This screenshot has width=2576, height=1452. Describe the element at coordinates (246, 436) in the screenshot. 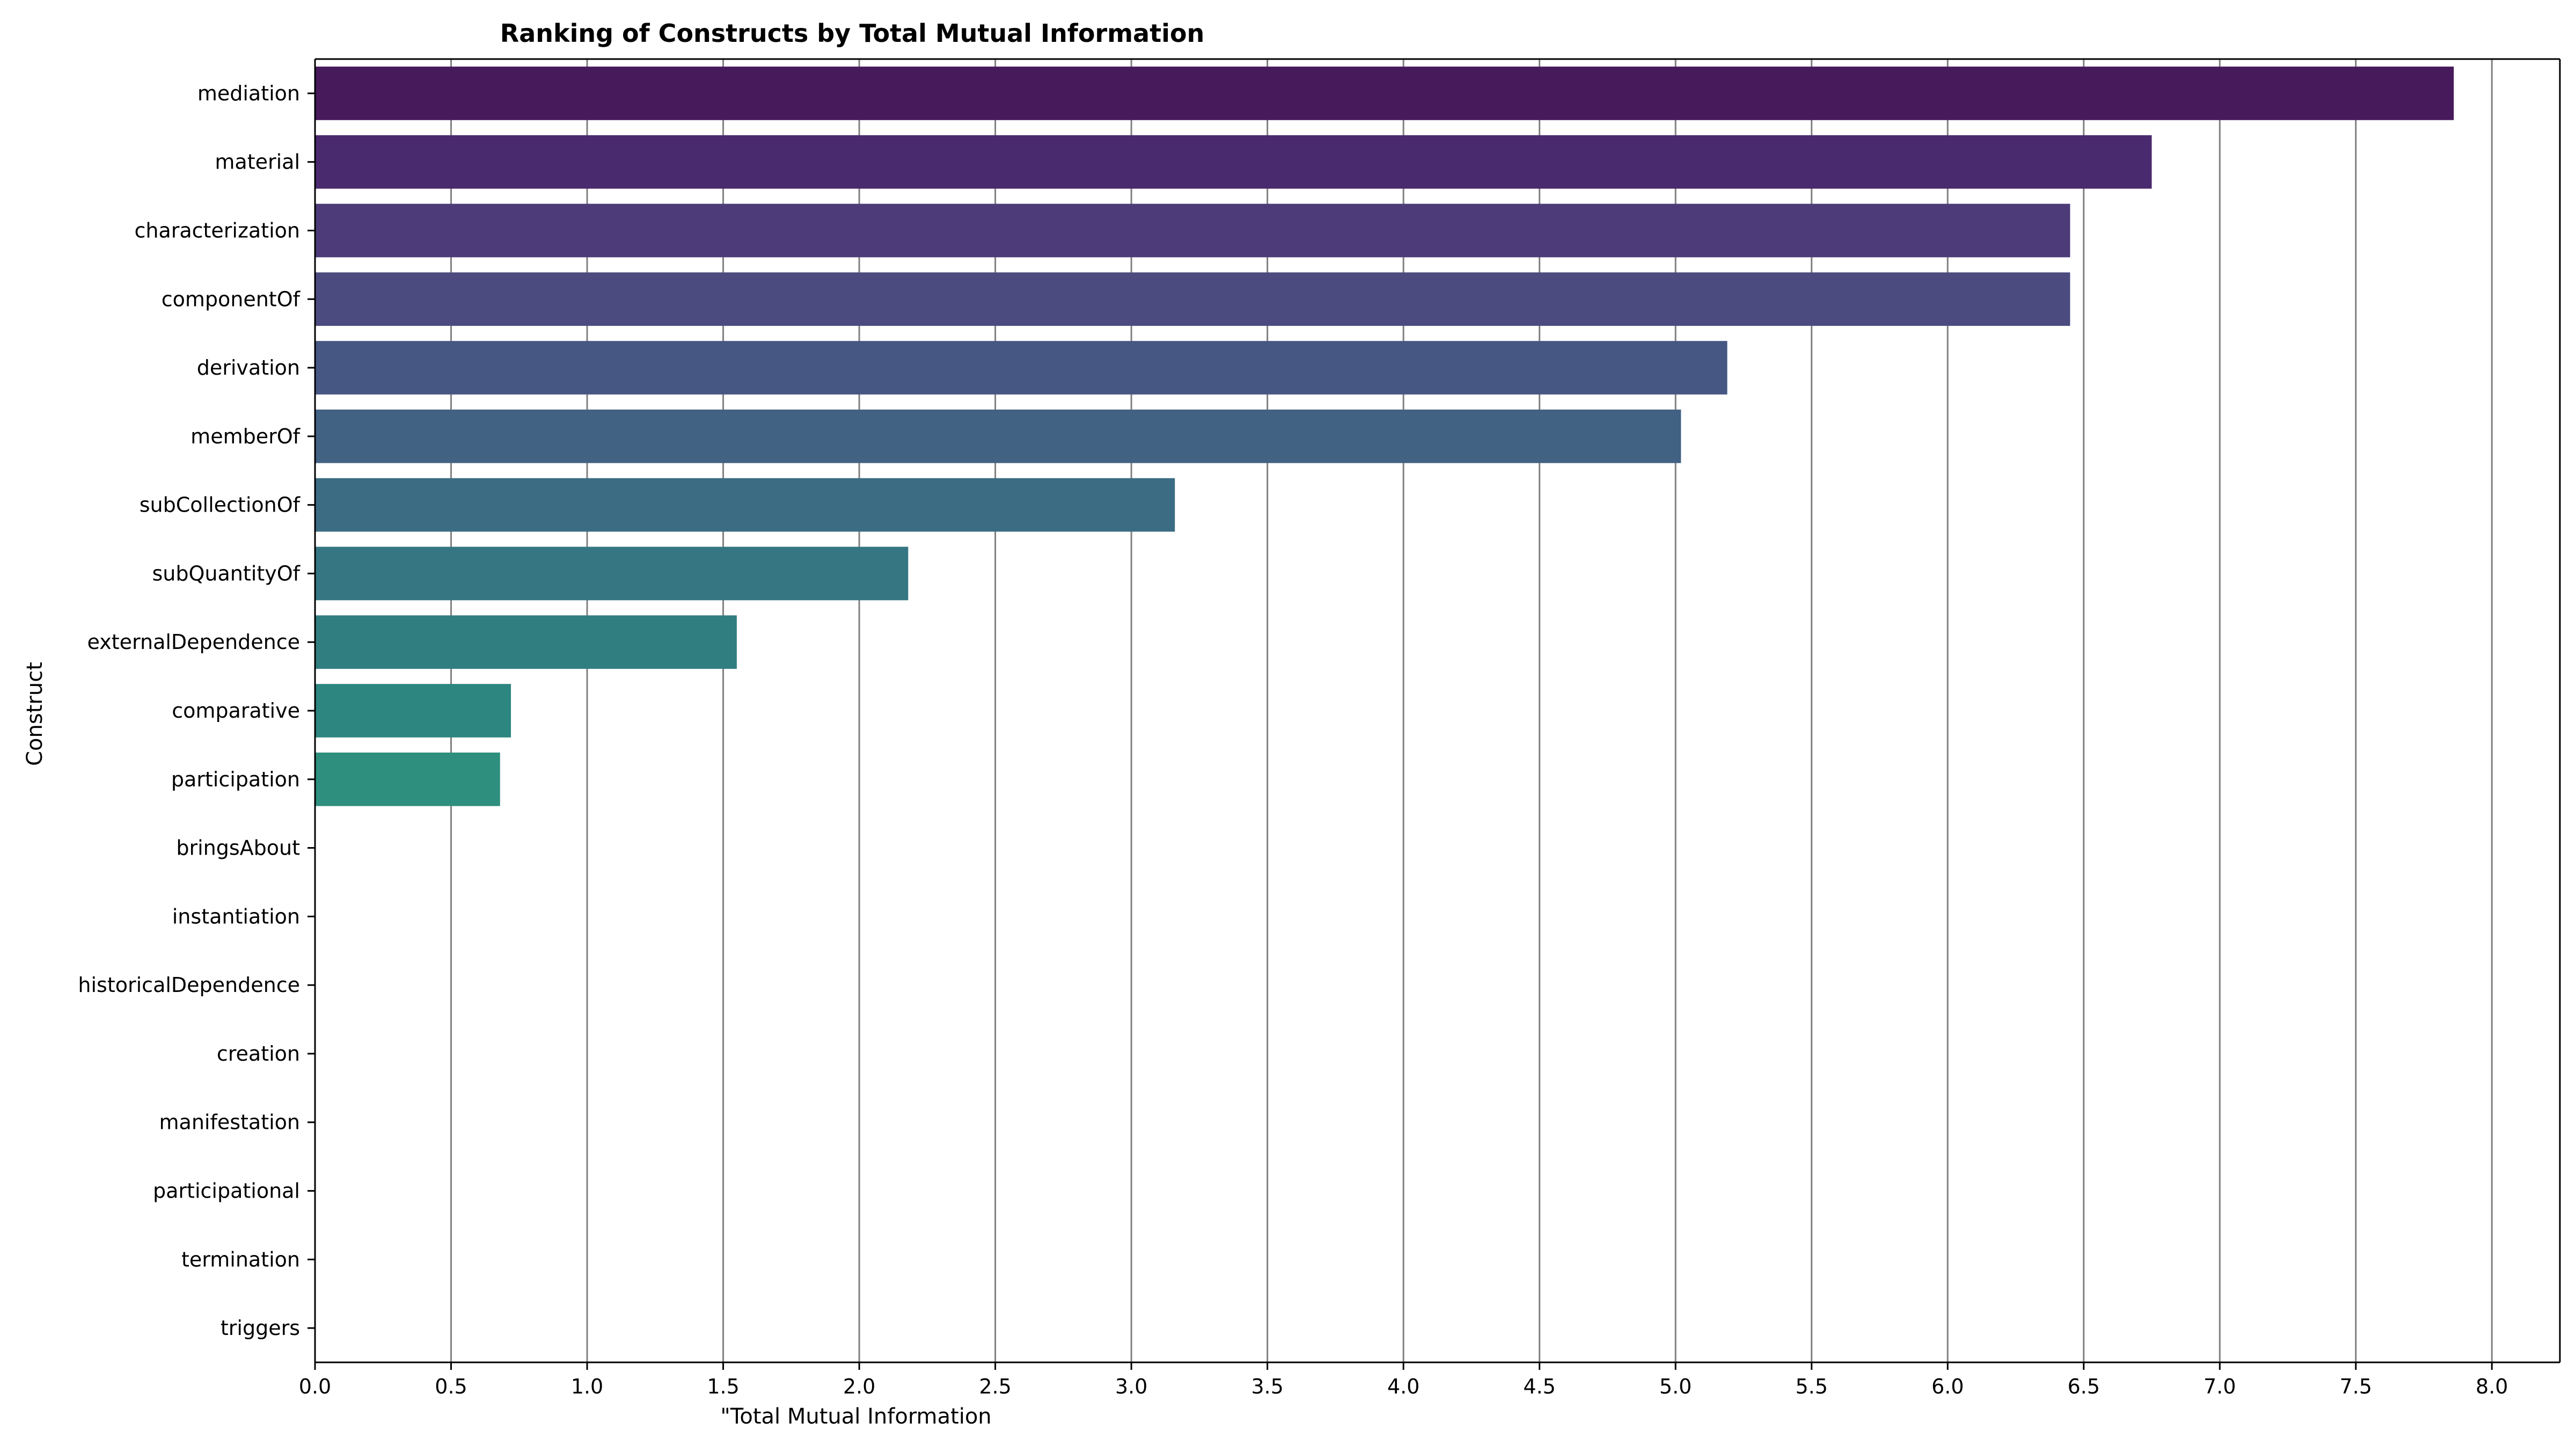

I see `y-tick-label-memberOf: memberOf` at that location.